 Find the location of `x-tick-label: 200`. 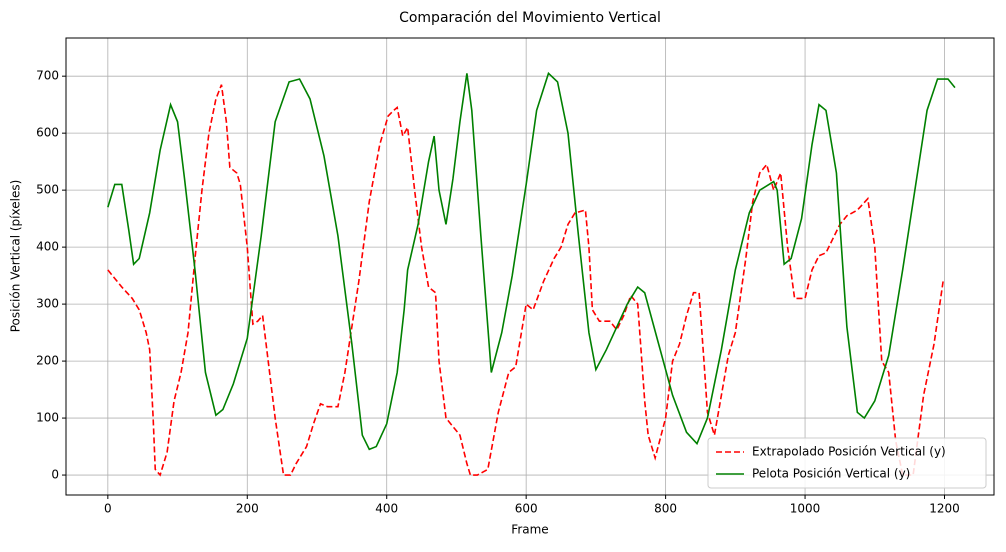

x-tick-label: 200 is located at coordinates (247, 509).